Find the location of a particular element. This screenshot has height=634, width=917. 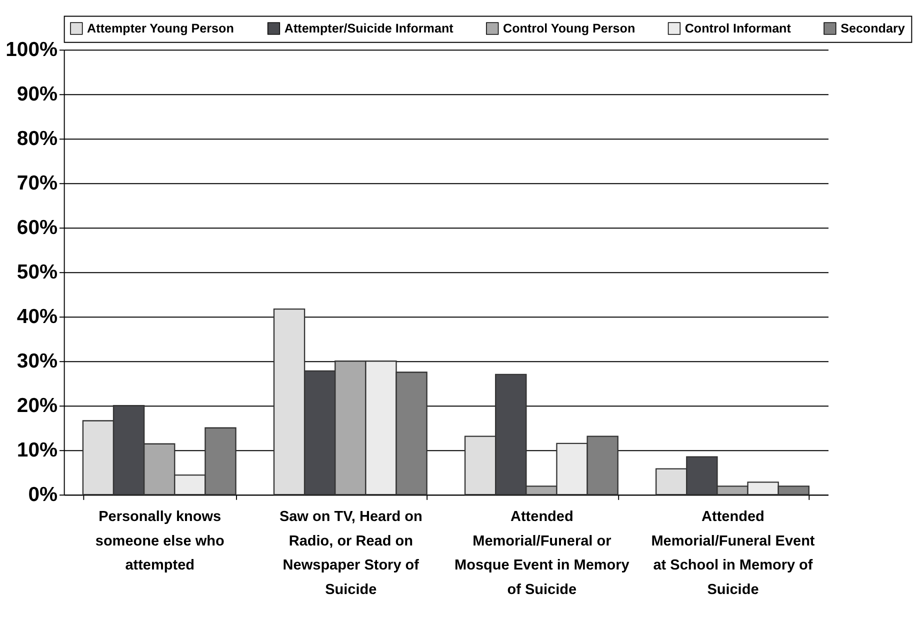

y-tick-label: 10% is located at coordinates (37, 450).